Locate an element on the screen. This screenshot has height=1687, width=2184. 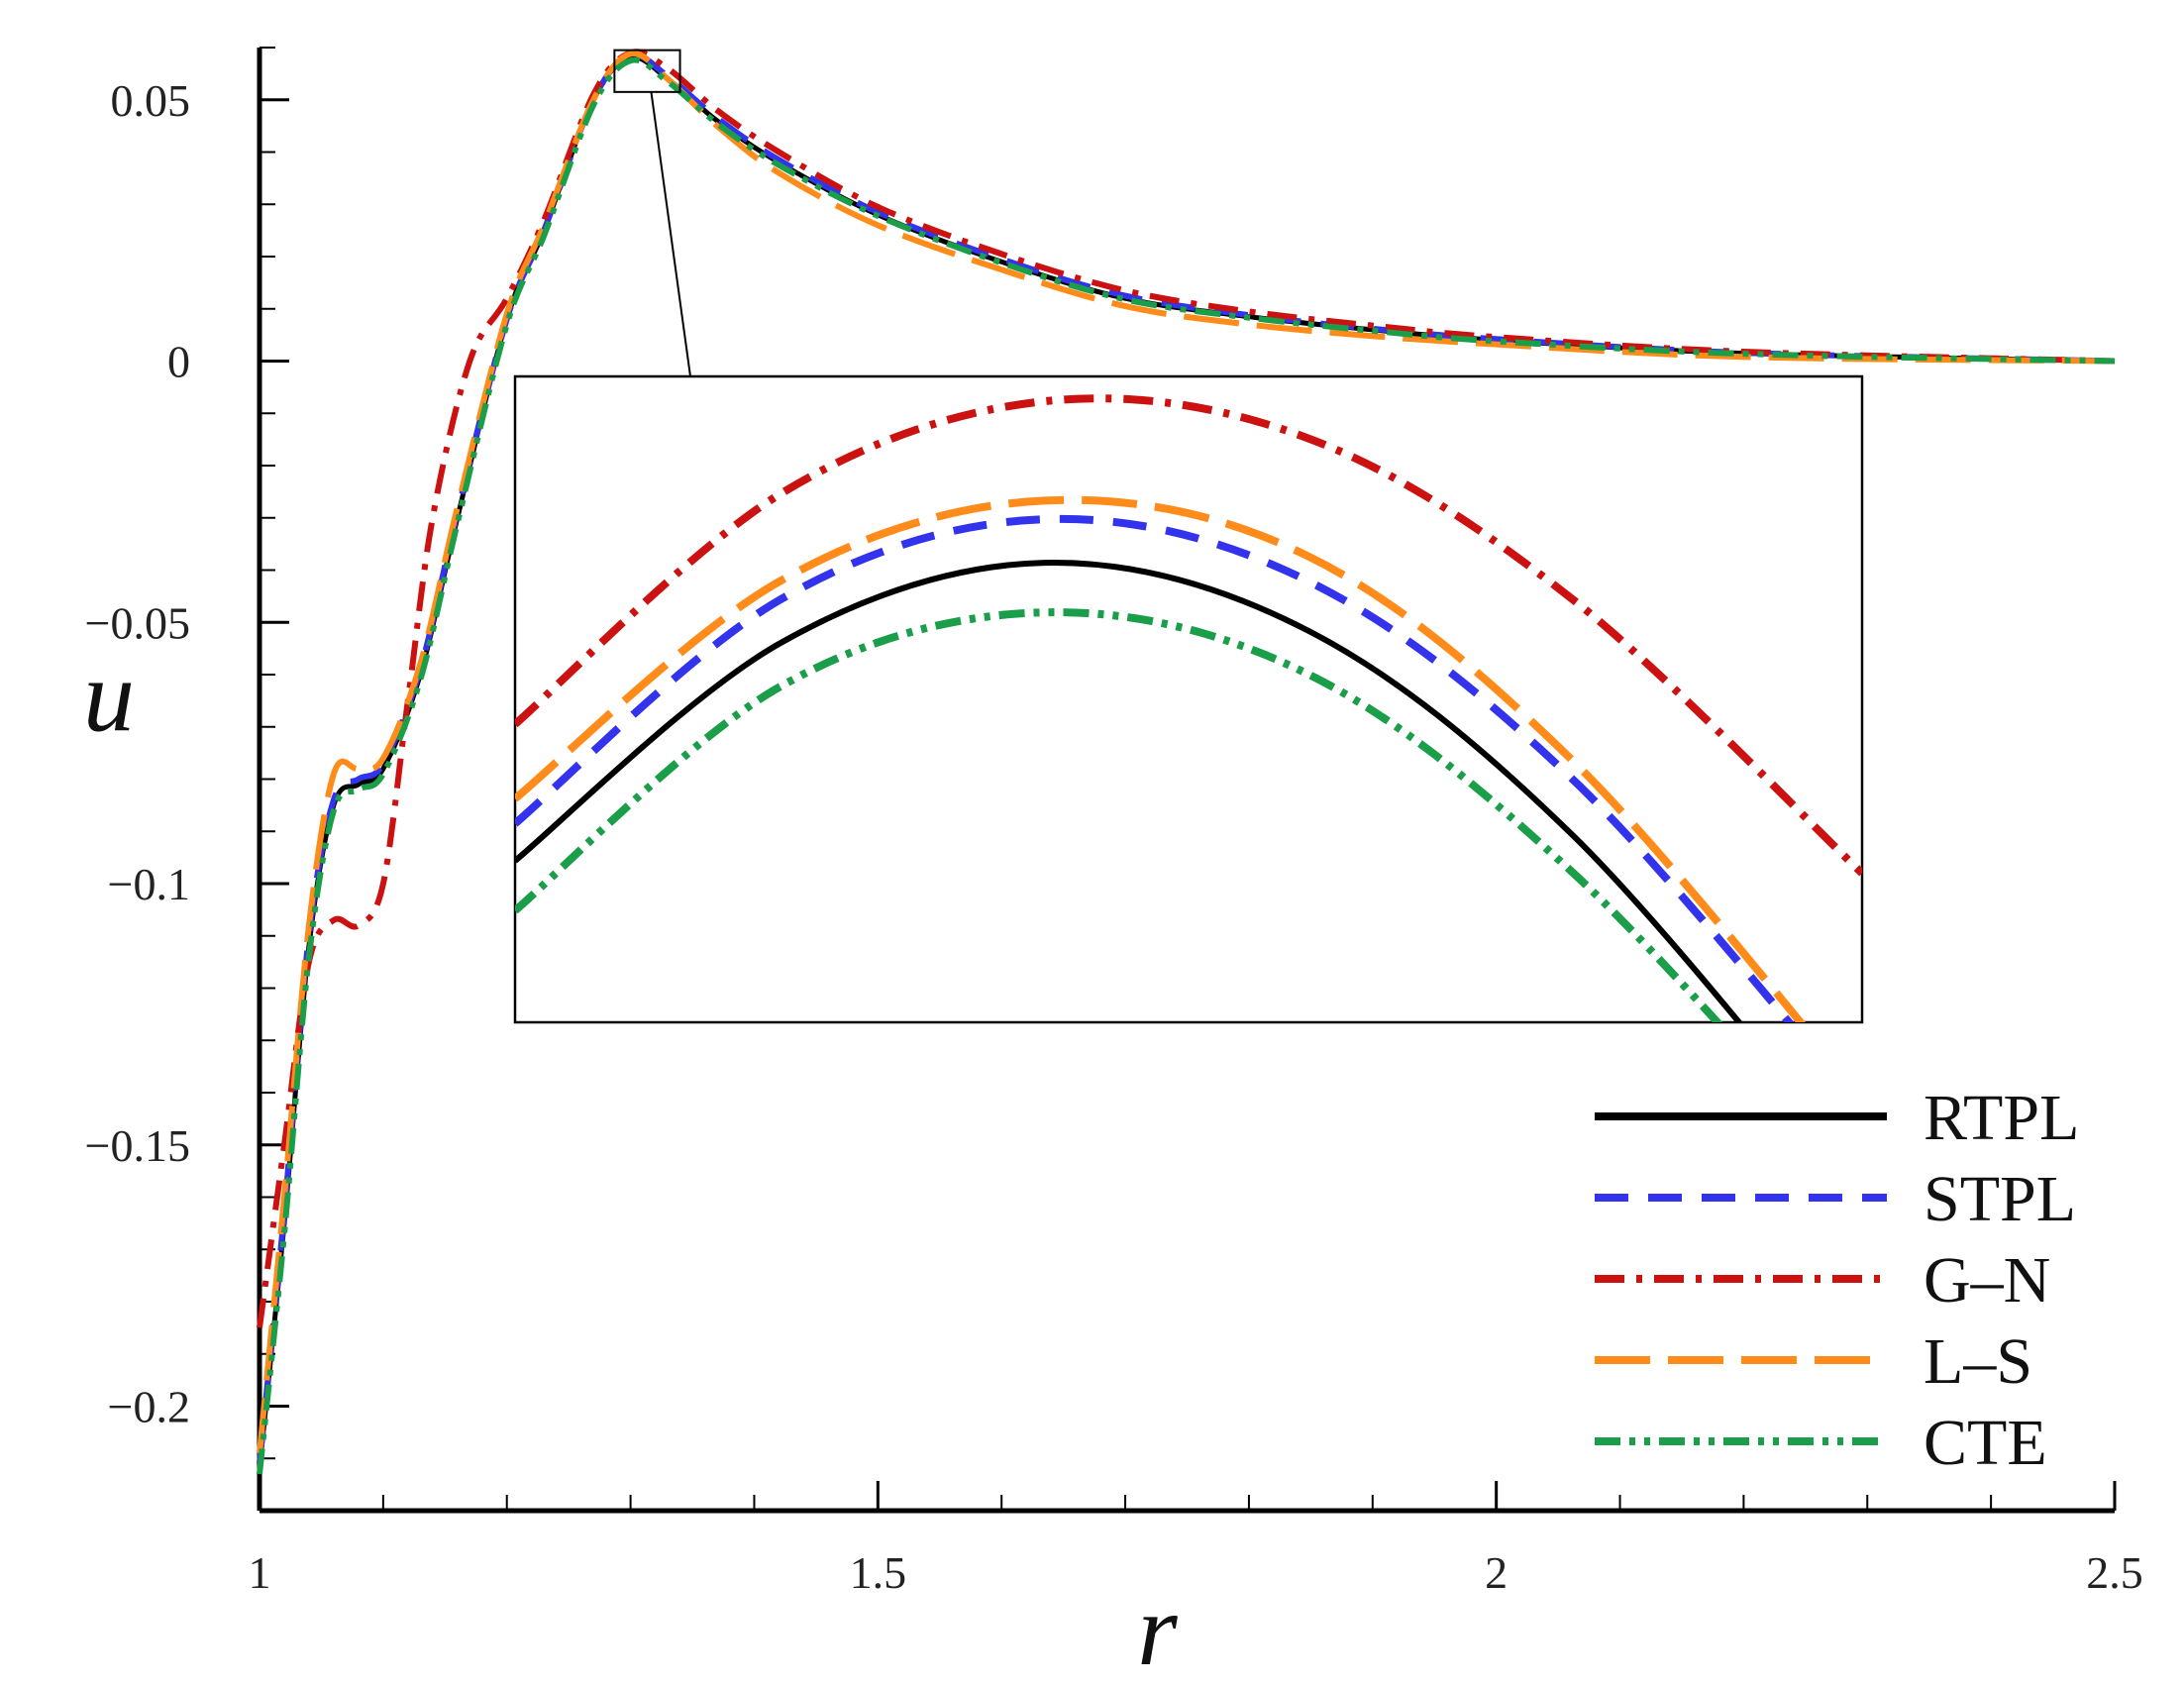
y-tick-label: −0.1 is located at coordinates (149, 884).